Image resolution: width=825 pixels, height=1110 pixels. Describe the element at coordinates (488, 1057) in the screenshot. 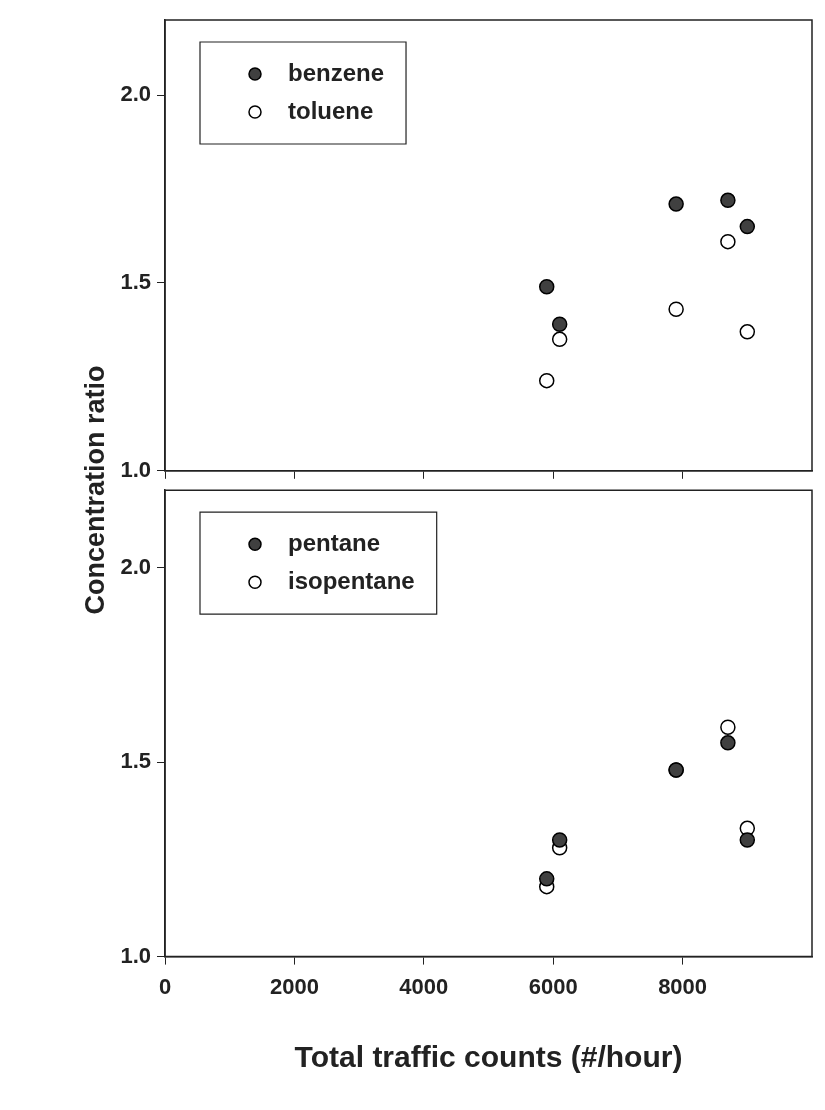

I see `x-axis-title: Total traffic counts (#/hour)` at that location.